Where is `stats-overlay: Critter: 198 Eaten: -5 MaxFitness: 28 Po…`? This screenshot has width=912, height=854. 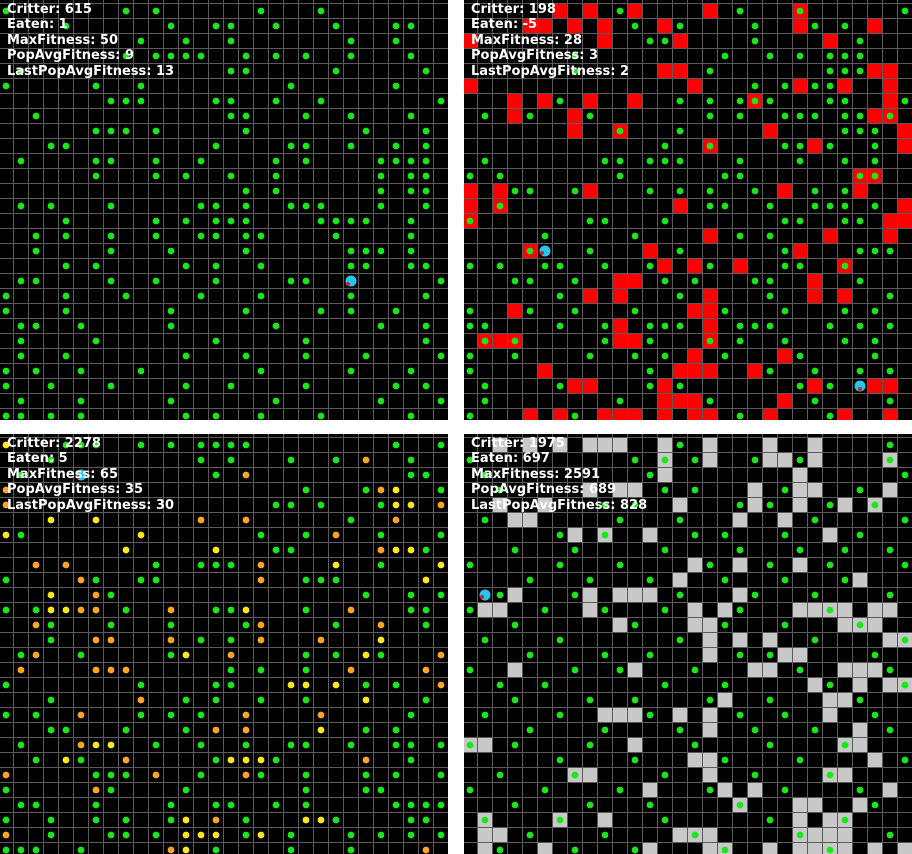 stats-overlay: Critter: 198 Eaten: -5 MaxFitness: 28 Po… is located at coordinates (550, 40).